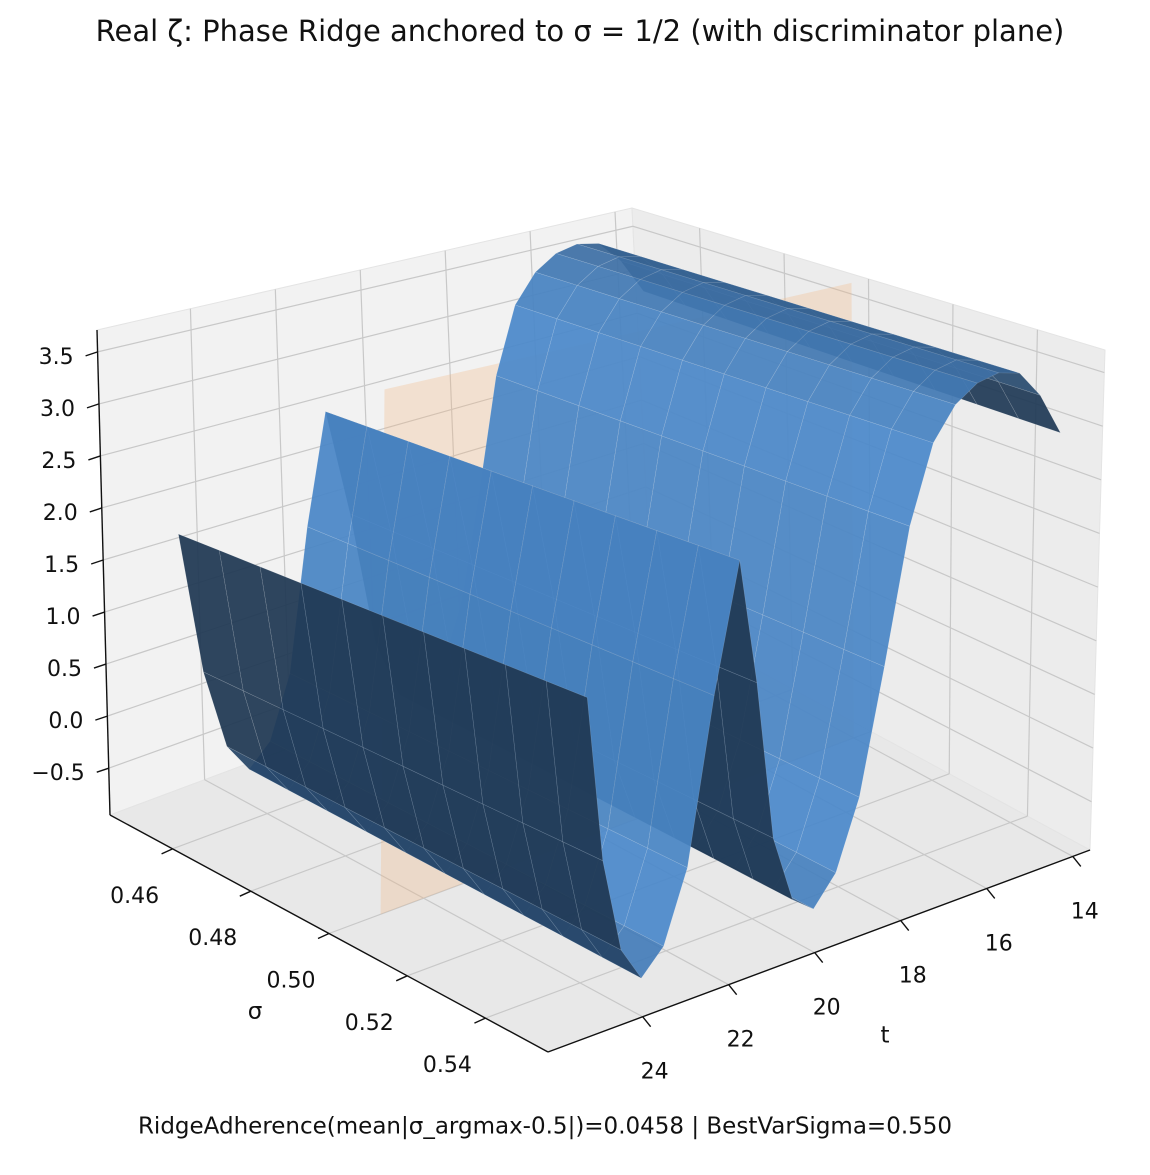  What do you see at coordinates (827, 1008) in the screenshot?
I see `x-tick-label: 20` at bounding box center [827, 1008].